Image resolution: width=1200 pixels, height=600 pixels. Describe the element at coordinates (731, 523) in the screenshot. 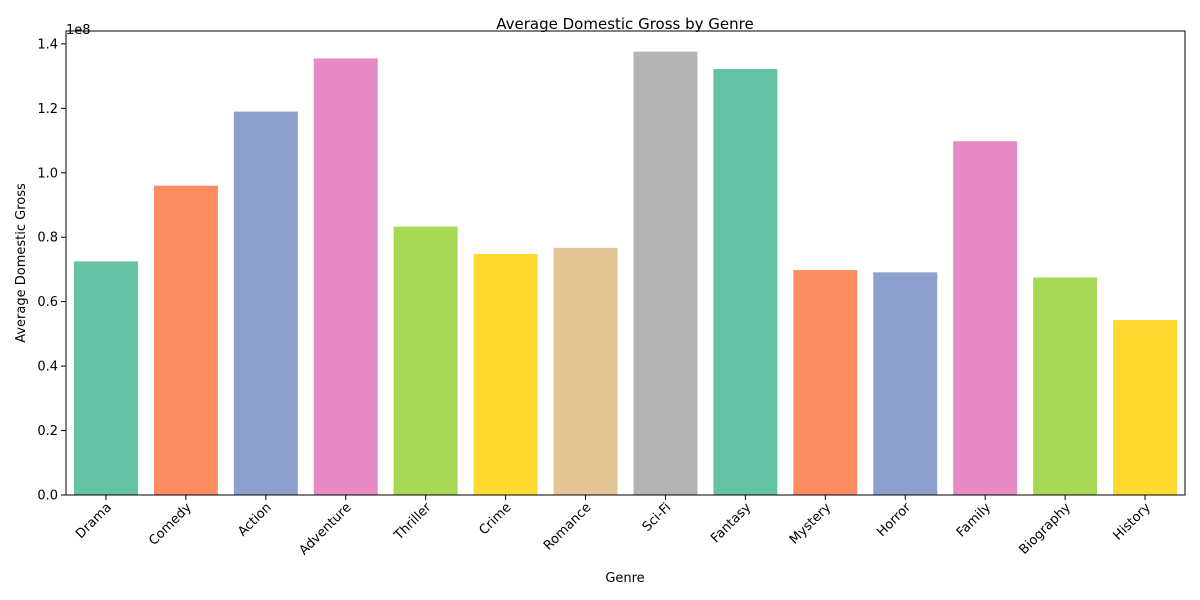

I see `x-tick-label: Fantasy` at that location.